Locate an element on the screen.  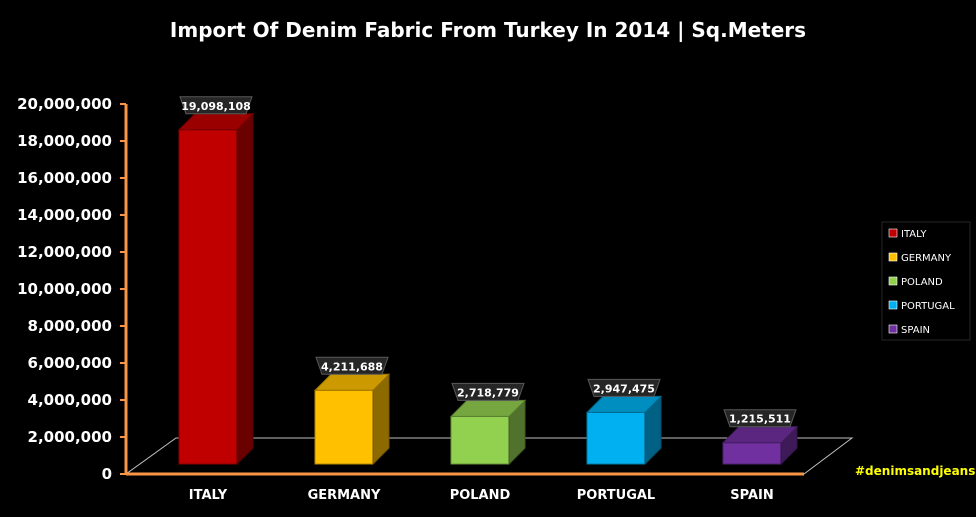
legend-label: PORTUGAL is located at coordinates (928, 306).